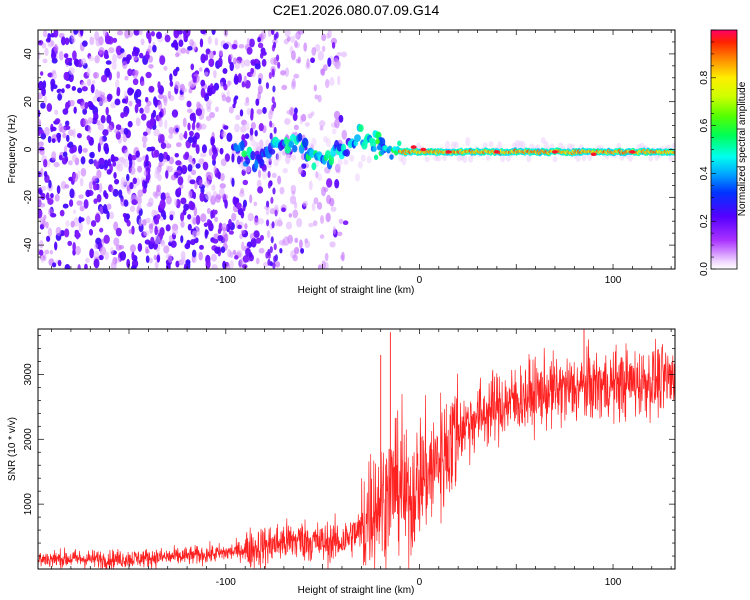 The width and height of the screenshot is (750, 600). I want to click on spectrogram-x-tick-label: 100, so click(613, 280).